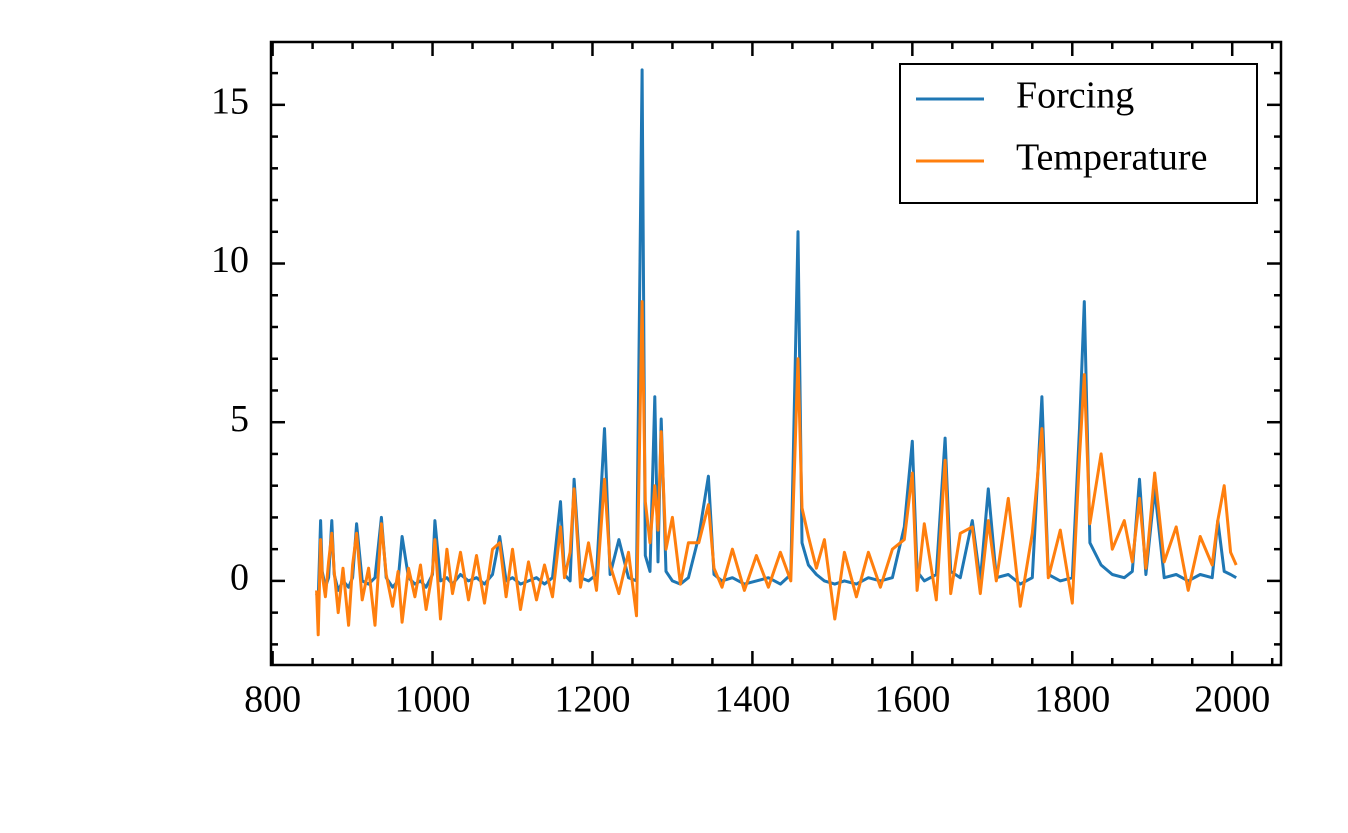 This screenshot has width=1348, height=833. What do you see at coordinates (912, 700) in the screenshot?
I see `x-tick-label: 1600` at bounding box center [912, 700].